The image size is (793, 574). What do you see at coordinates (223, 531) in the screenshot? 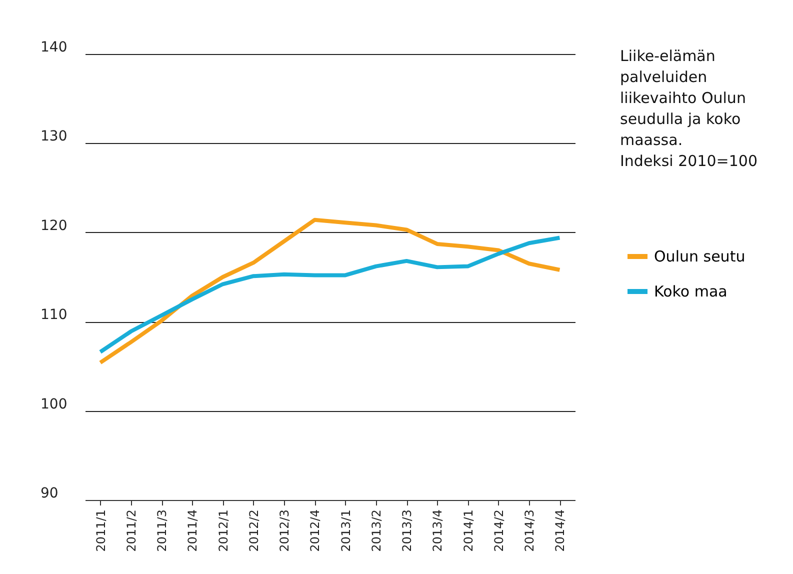
I see `x-tick-label: 2012/1` at bounding box center [223, 531].